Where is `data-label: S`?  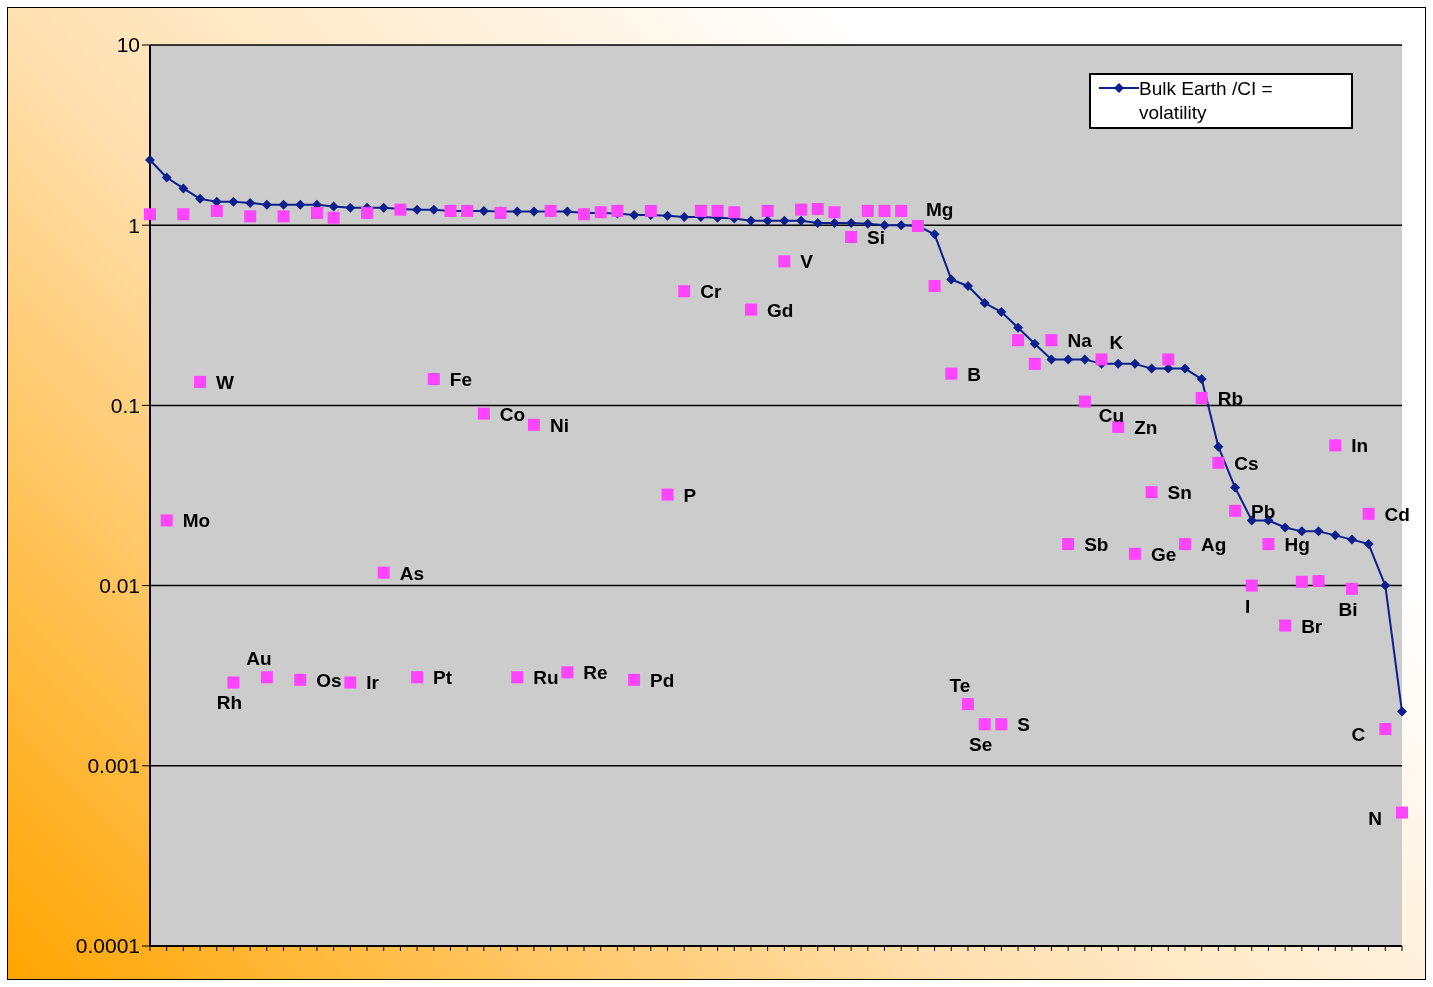
data-label: S is located at coordinates (1024, 725).